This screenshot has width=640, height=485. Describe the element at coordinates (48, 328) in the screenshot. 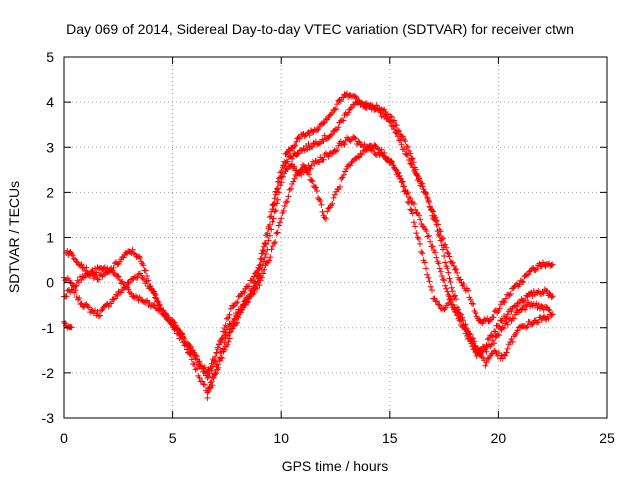

I see `y-tick-label: -1` at that location.